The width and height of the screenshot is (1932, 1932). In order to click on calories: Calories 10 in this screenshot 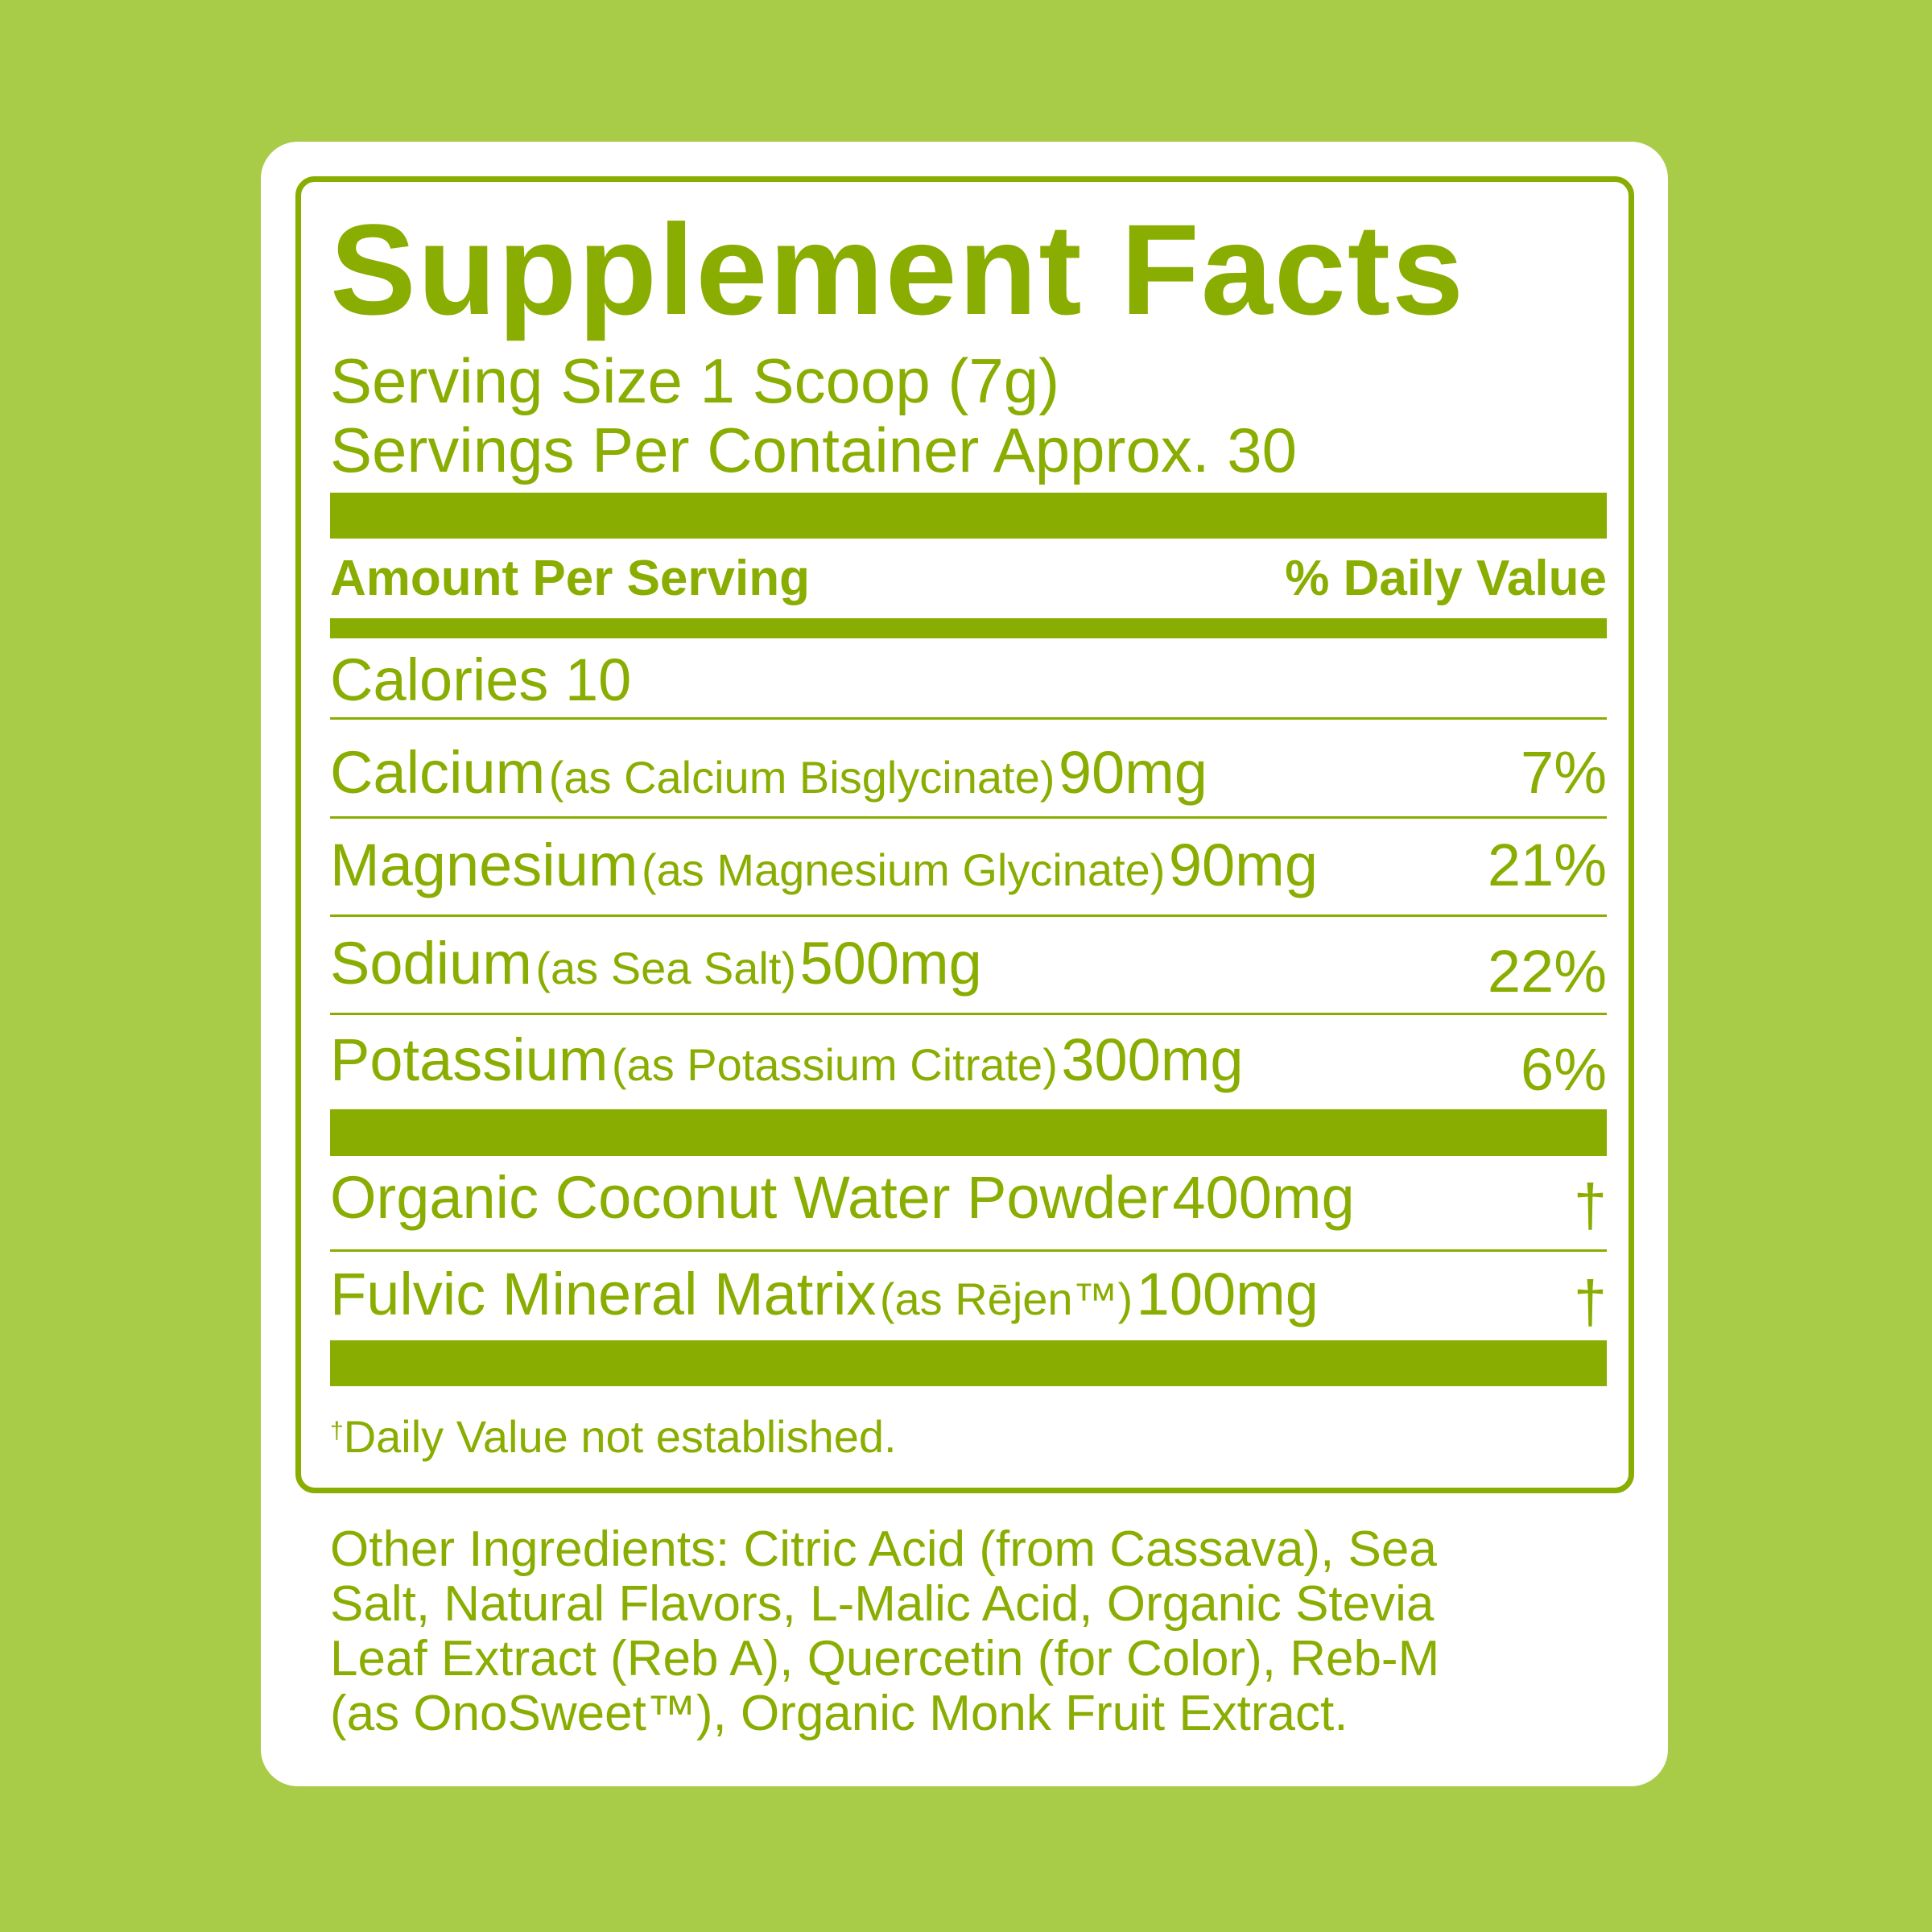, I will do `click(481, 679)`.